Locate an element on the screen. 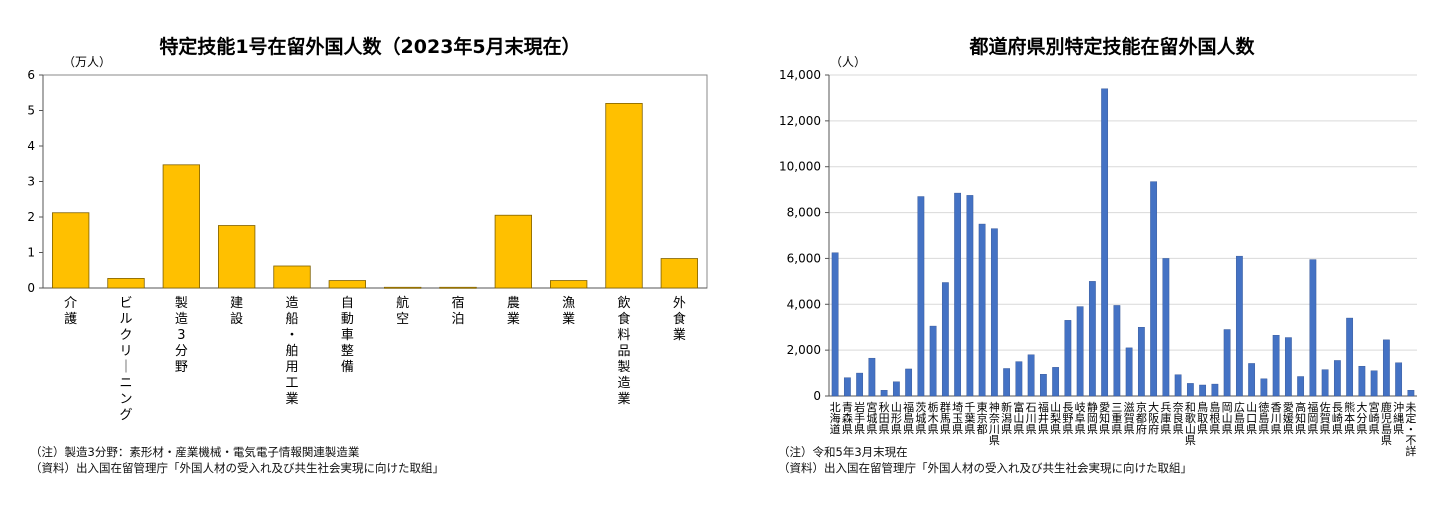 This screenshot has width=1445, height=519. right-bar-46: 沖縄県: 1450 is located at coordinates (1399, 379).